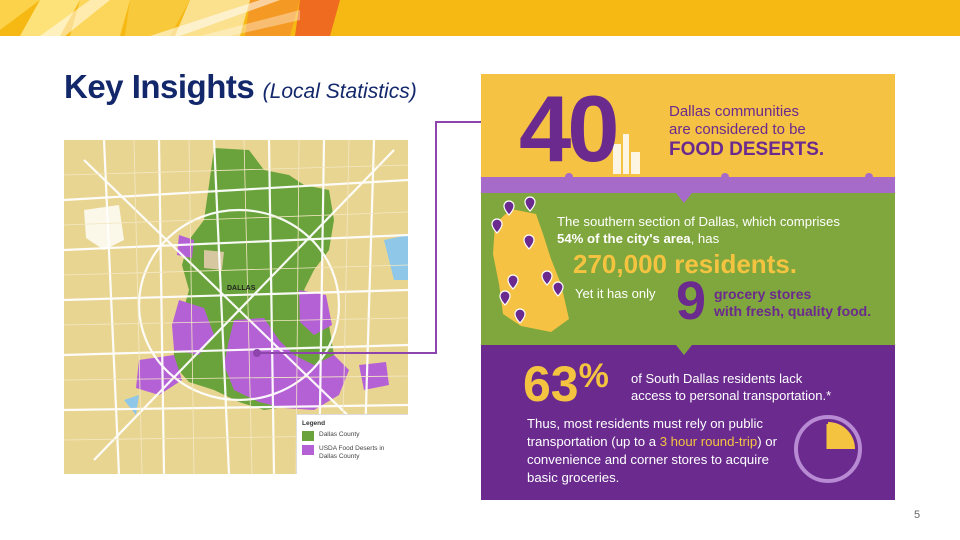 This screenshot has height=540, width=960. I want to click on grocery-text: grocery stores with fresh, quality food., so click(792, 303).